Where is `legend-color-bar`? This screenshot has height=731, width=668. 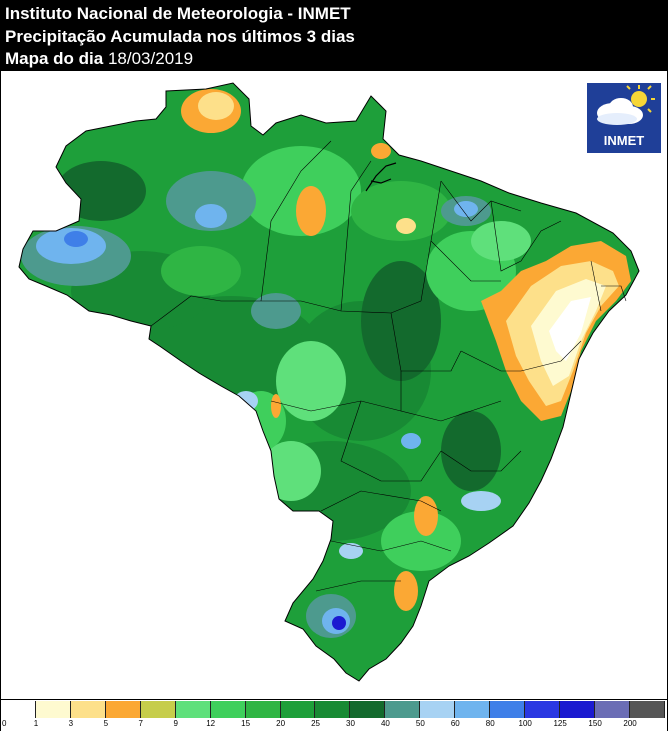
legend-color-bar is located at coordinates (333, 709).